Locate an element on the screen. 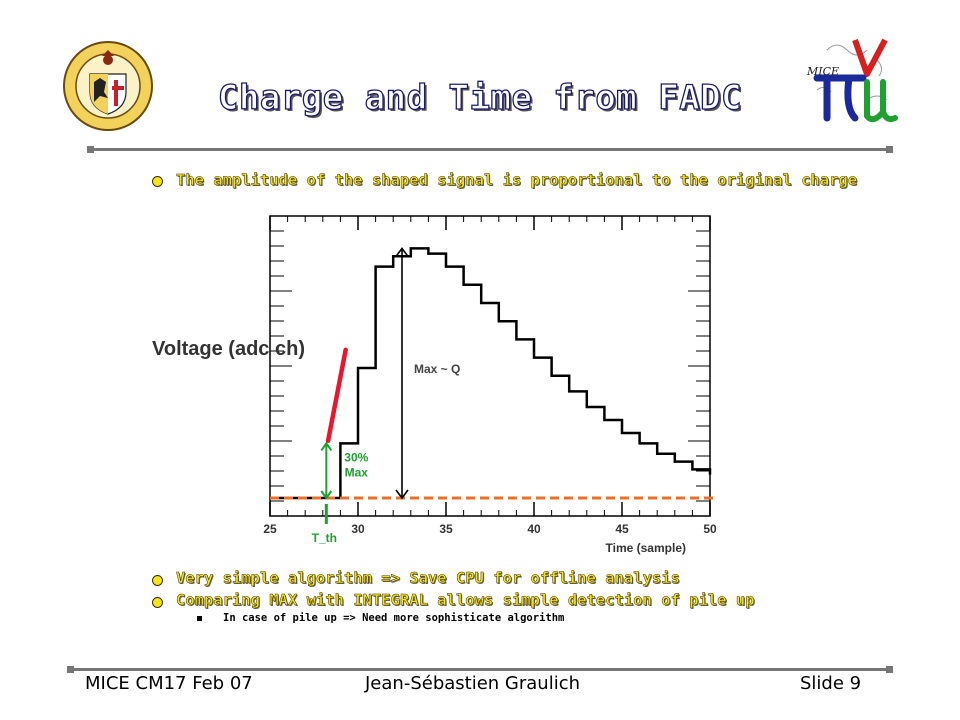  slope-line is located at coordinates (336, 395).